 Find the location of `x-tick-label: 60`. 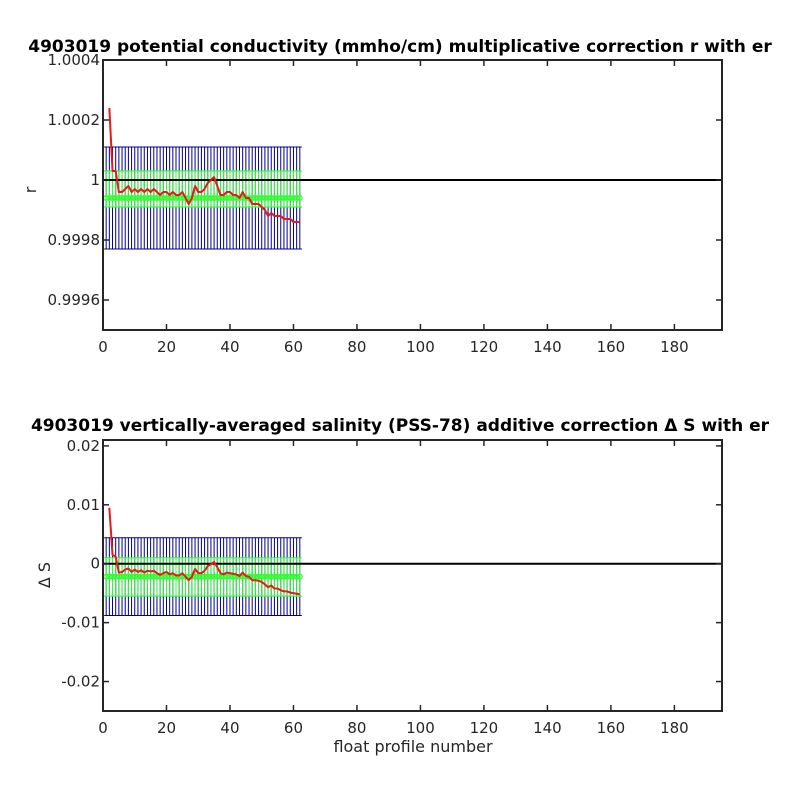

x-tick-label: 60 is located at coordinates (293, 347).